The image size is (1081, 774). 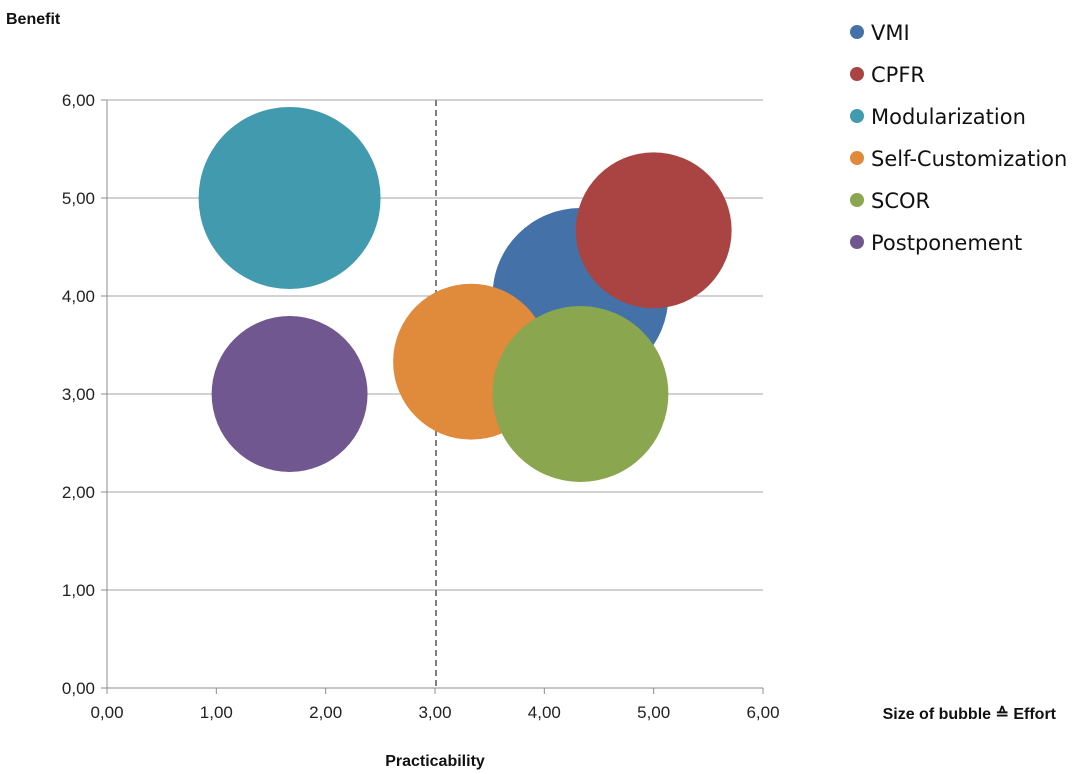 I want to click on bubble-scor, so click(x=580, y=394).